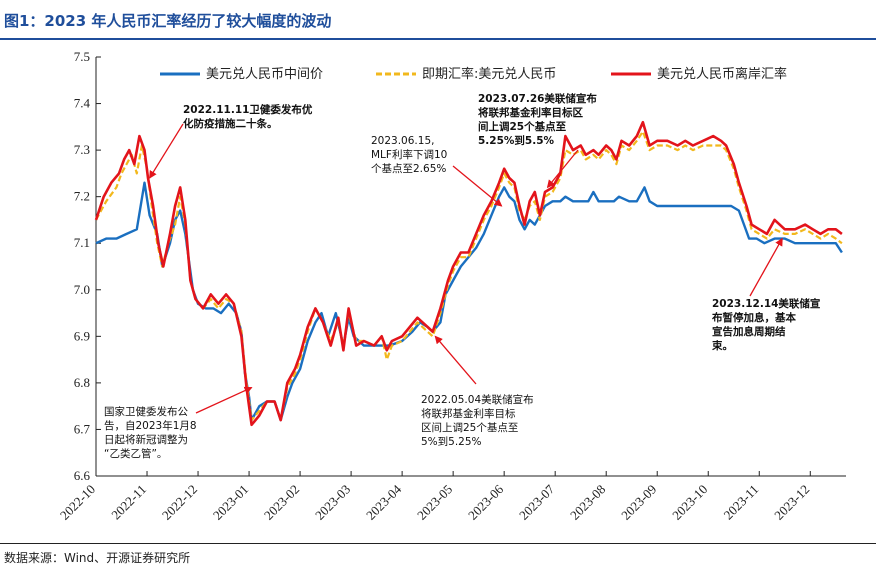 This screenshot has width=876, height=569. I want to click on x-tick-label: 2022-10, so click(77, 502).